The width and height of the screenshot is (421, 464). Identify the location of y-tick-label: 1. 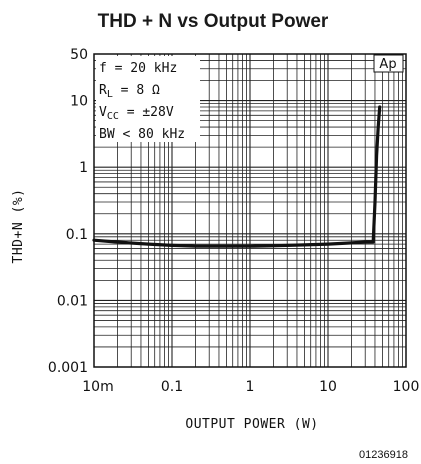
(83, 168).